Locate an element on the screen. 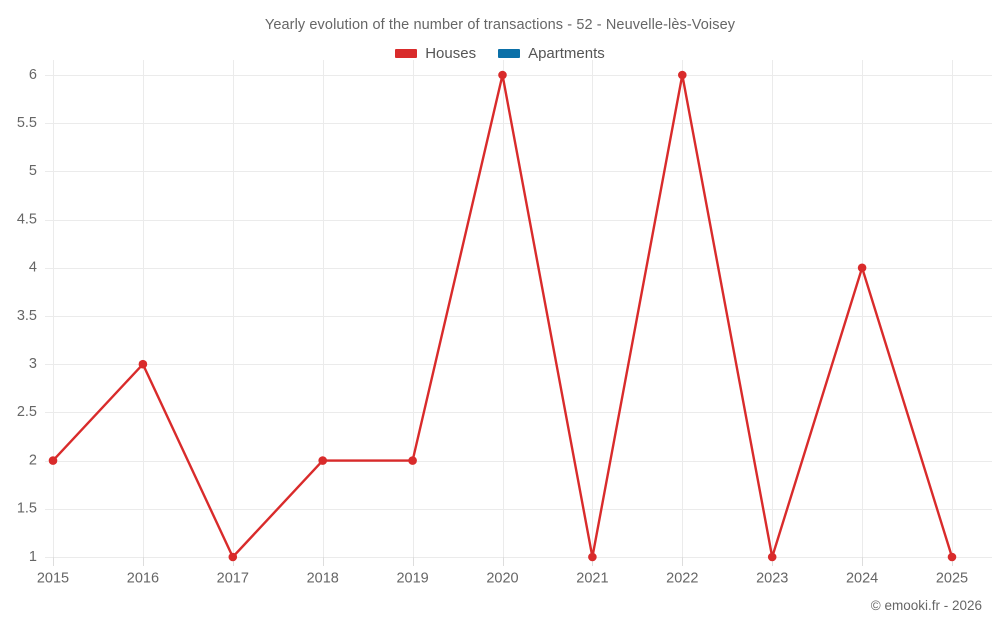 This screenshot has width=1000, height=625. legend-item-apartments: Apartments is located at coordinates (551, 53).